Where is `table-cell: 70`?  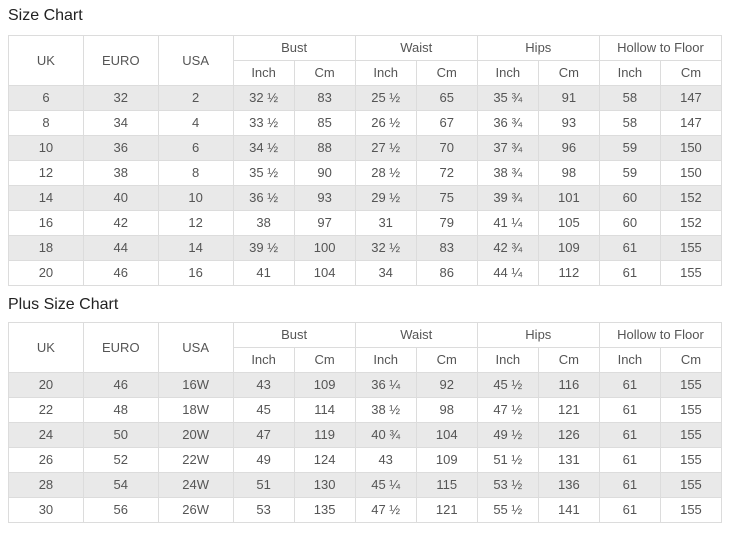 table-cell: 70 is located at coordinates (446, 148).